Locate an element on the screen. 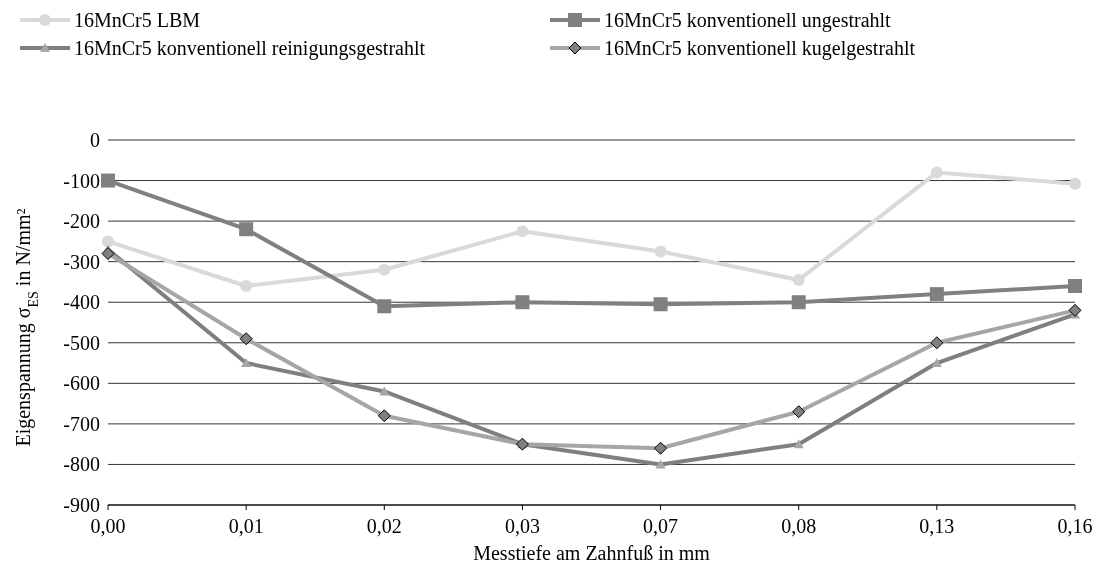 The width and height of the screenshot is (1102, 570). y-tick-label: -100 is located at coordinates (81, 180).